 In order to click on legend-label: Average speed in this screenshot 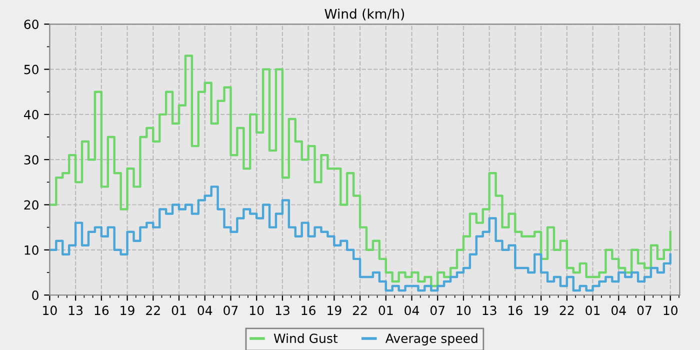, I will do `click(431, 339)`.